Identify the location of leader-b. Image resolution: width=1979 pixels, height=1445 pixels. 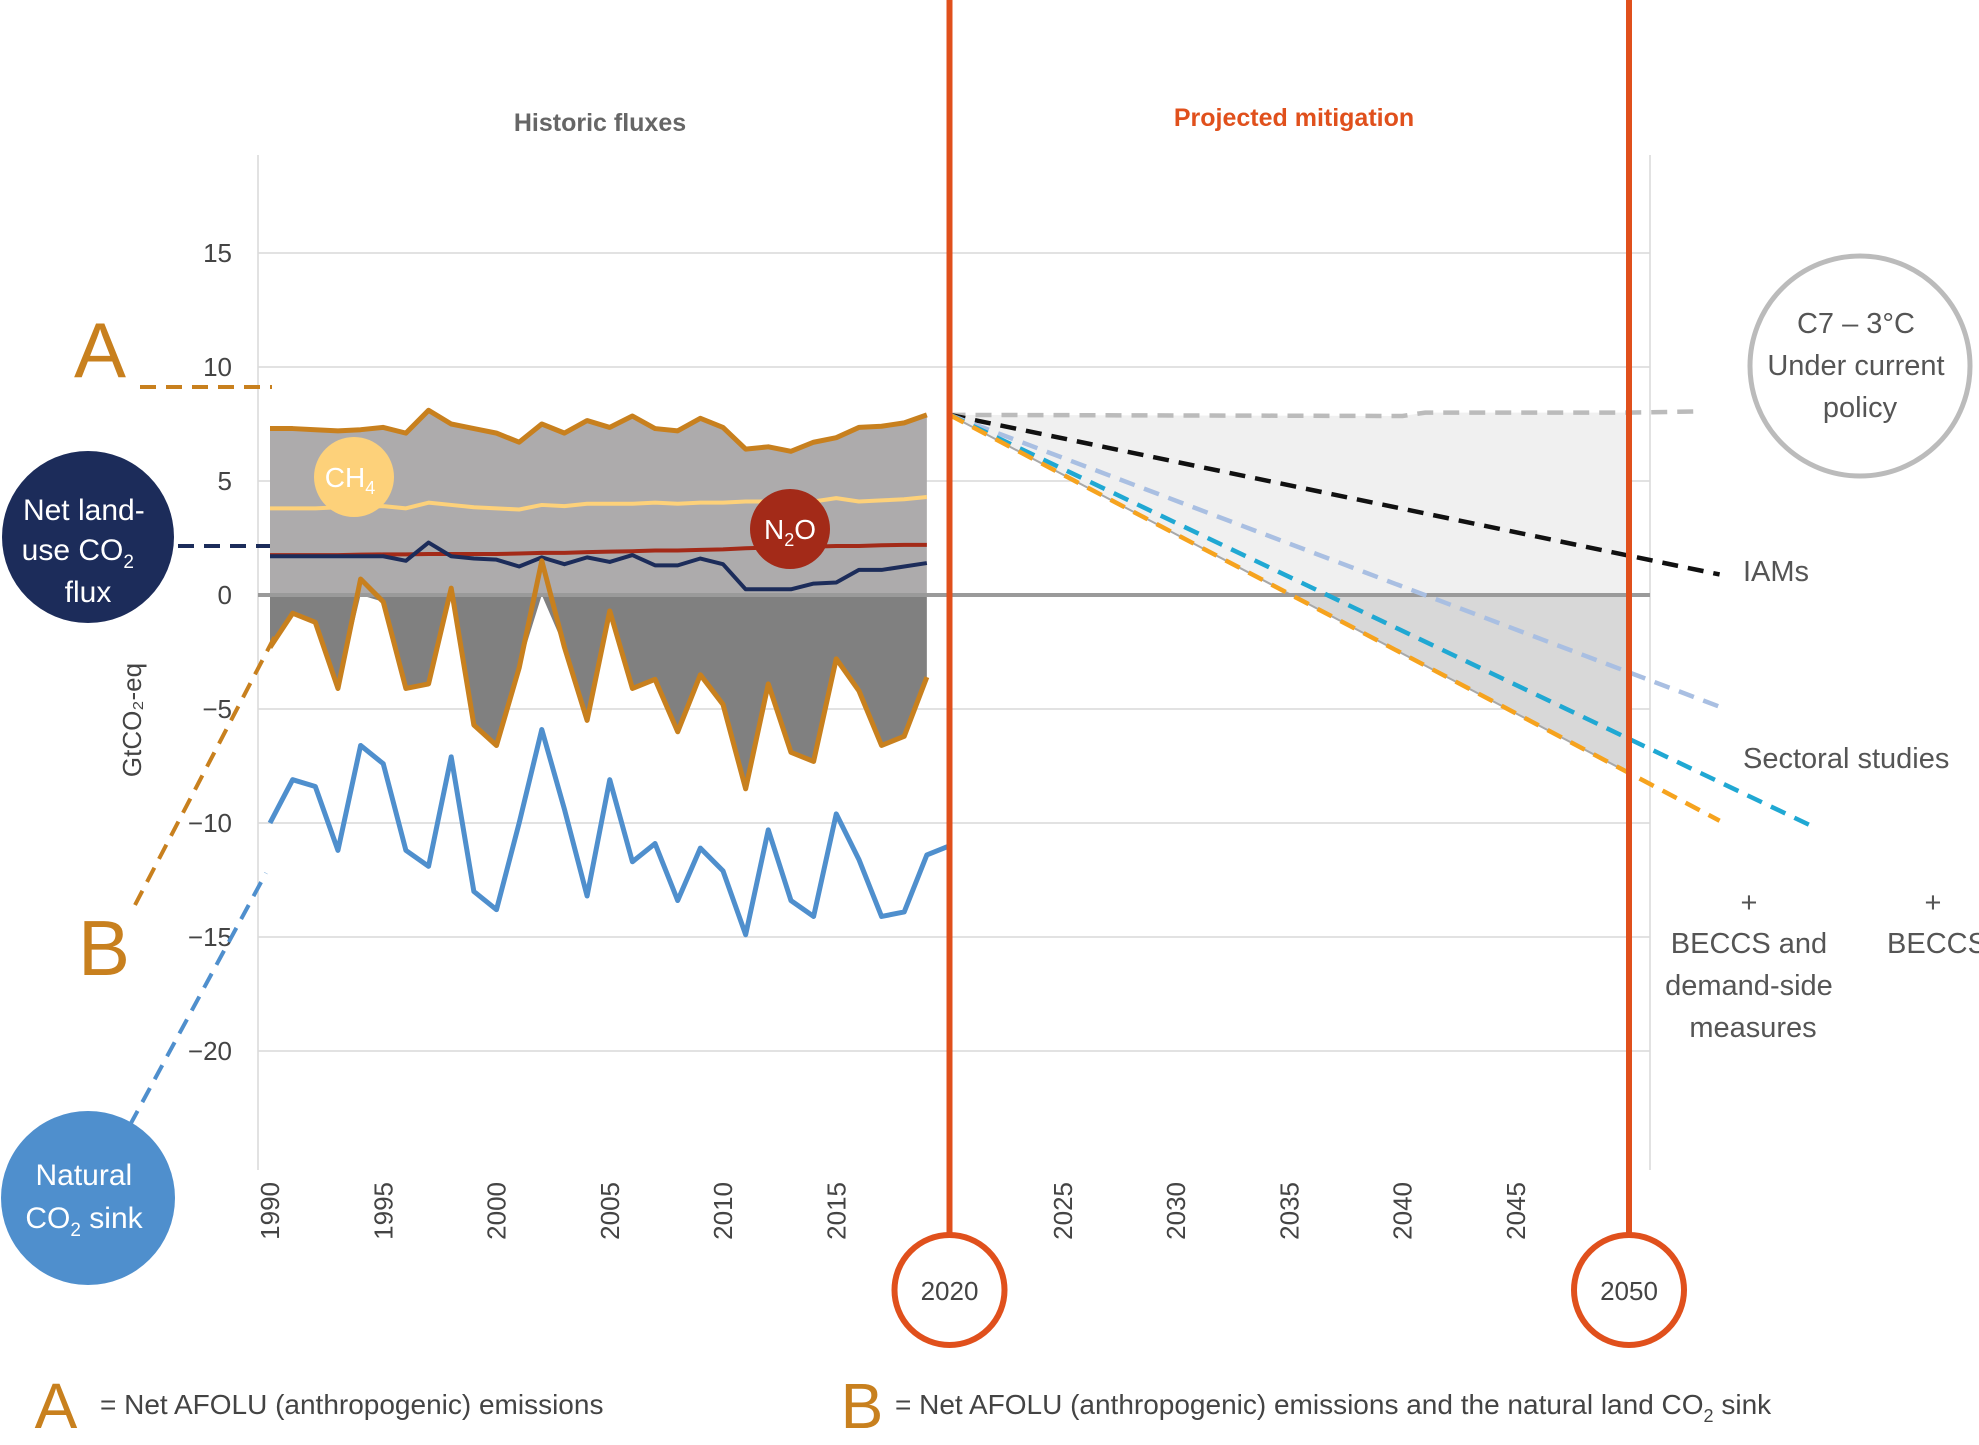
(205, 769).